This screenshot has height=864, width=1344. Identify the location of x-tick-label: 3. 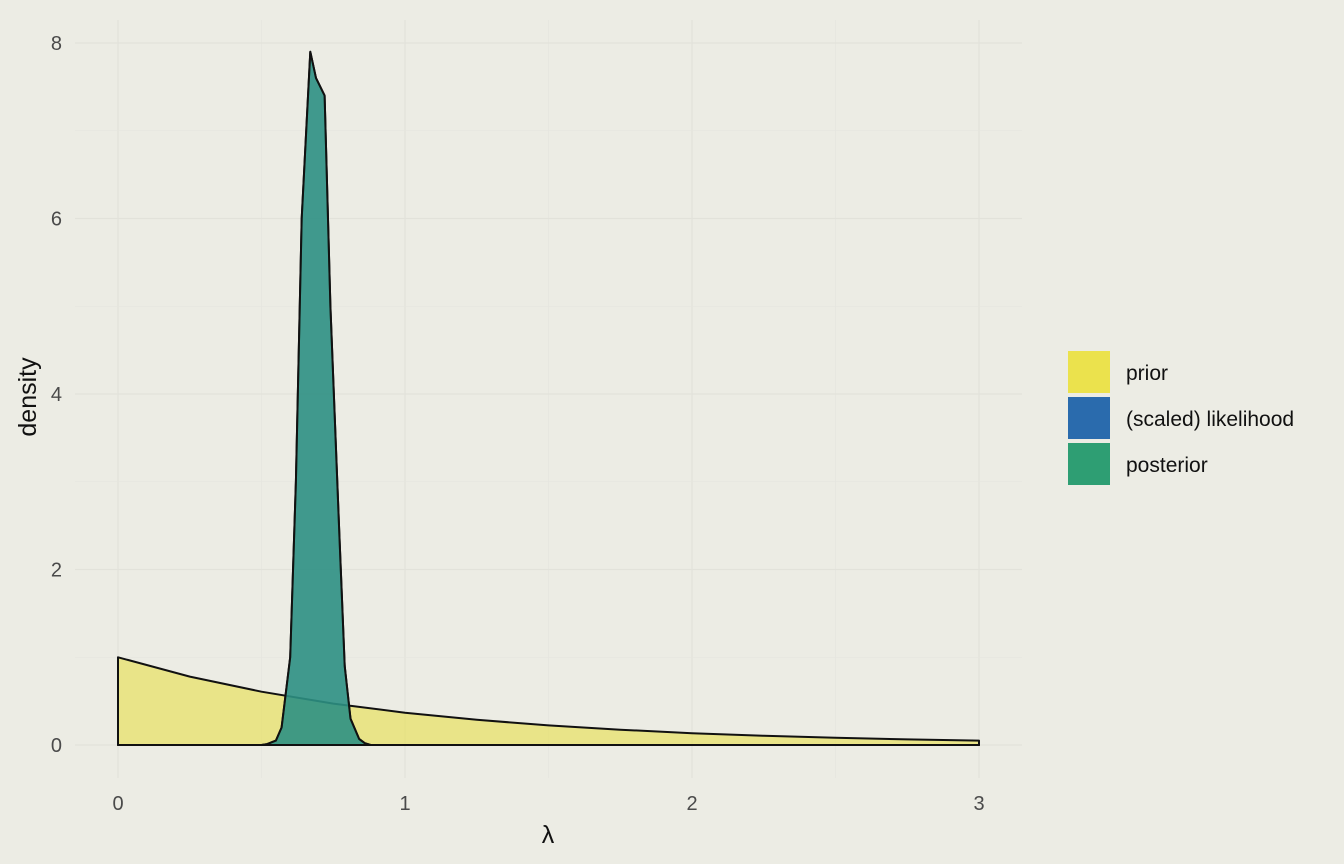
(978, 804).